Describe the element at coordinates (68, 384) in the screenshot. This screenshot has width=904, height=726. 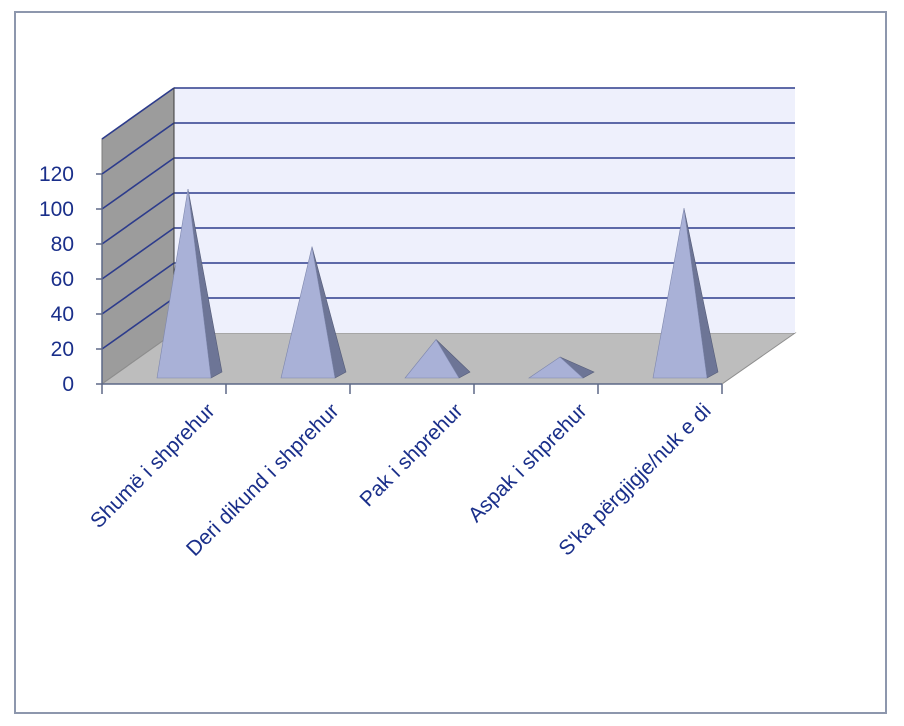
I see `value-tick-label: 0` at that location.